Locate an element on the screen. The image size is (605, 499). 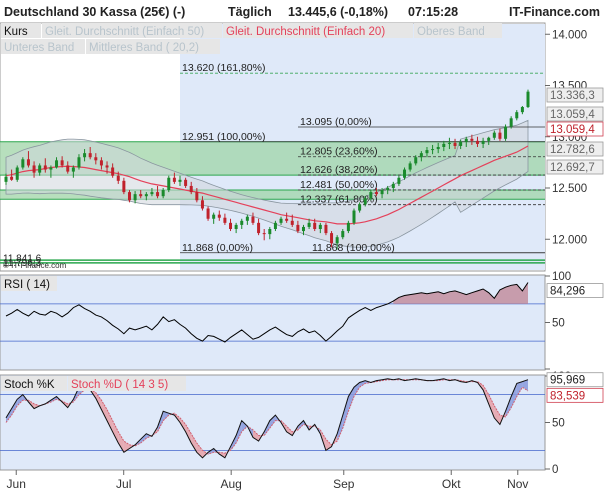
legend-middle-band: Mittleres Band ( 20,2) is located at coordinates (144, 48).